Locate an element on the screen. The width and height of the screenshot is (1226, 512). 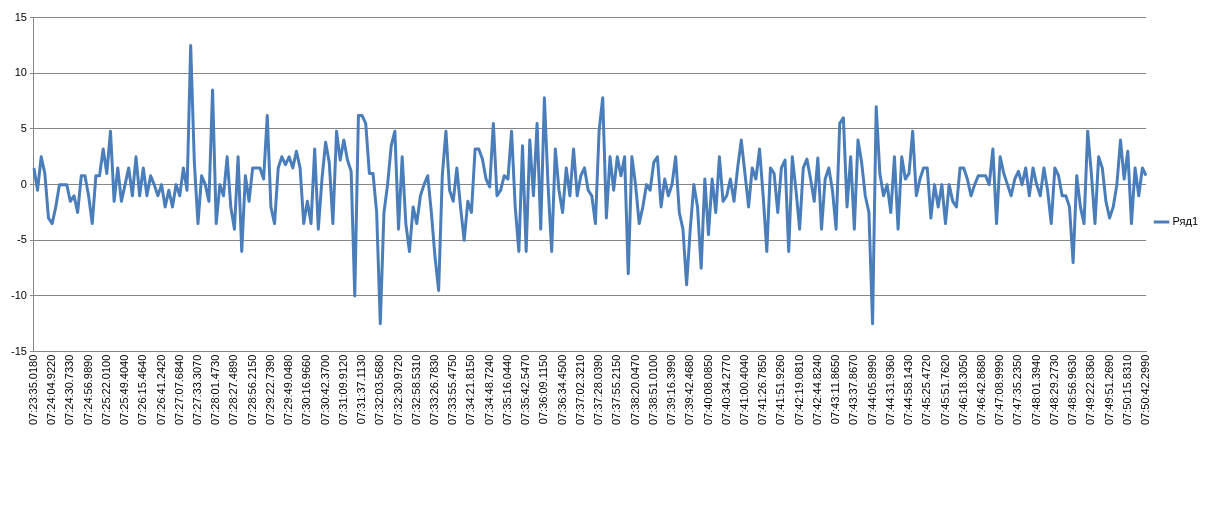
x-tick-label: 07:38:20.0470 is located at coordinates (634, 390).